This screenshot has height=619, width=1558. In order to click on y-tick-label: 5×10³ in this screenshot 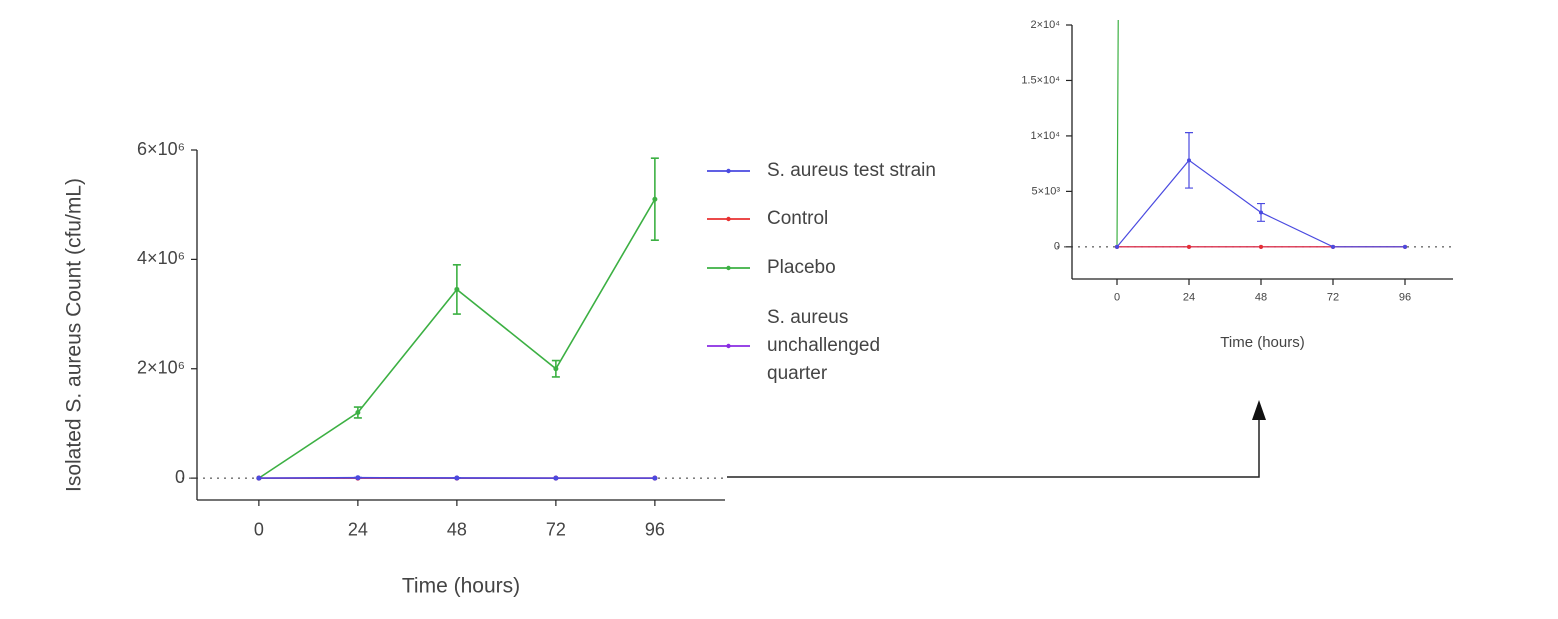, I will do `click(1046, 191)`.